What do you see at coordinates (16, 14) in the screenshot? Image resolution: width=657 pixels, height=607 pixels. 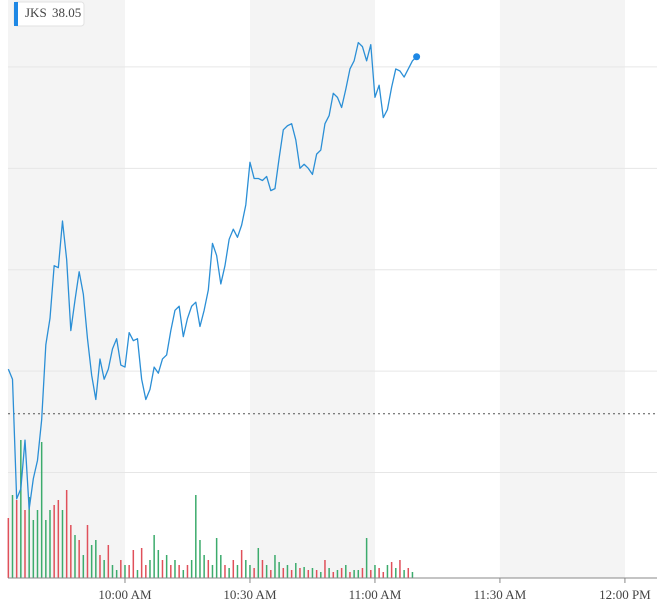 I see `legend-swatch` at bounding box center [16, 14].